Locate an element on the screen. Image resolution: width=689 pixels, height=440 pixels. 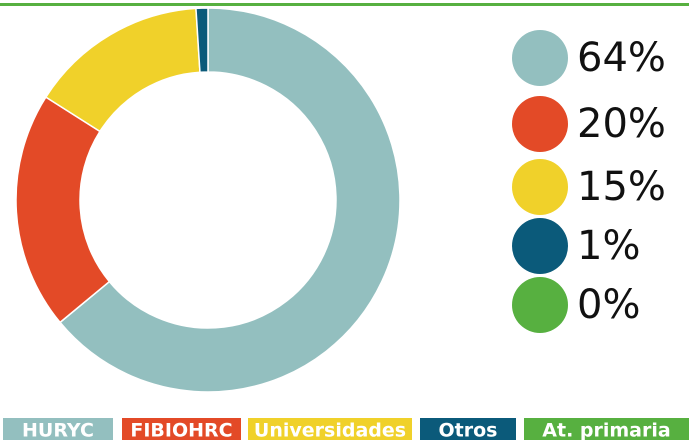
category-label: FIBIOHRC is located at coordinates (181, 430).